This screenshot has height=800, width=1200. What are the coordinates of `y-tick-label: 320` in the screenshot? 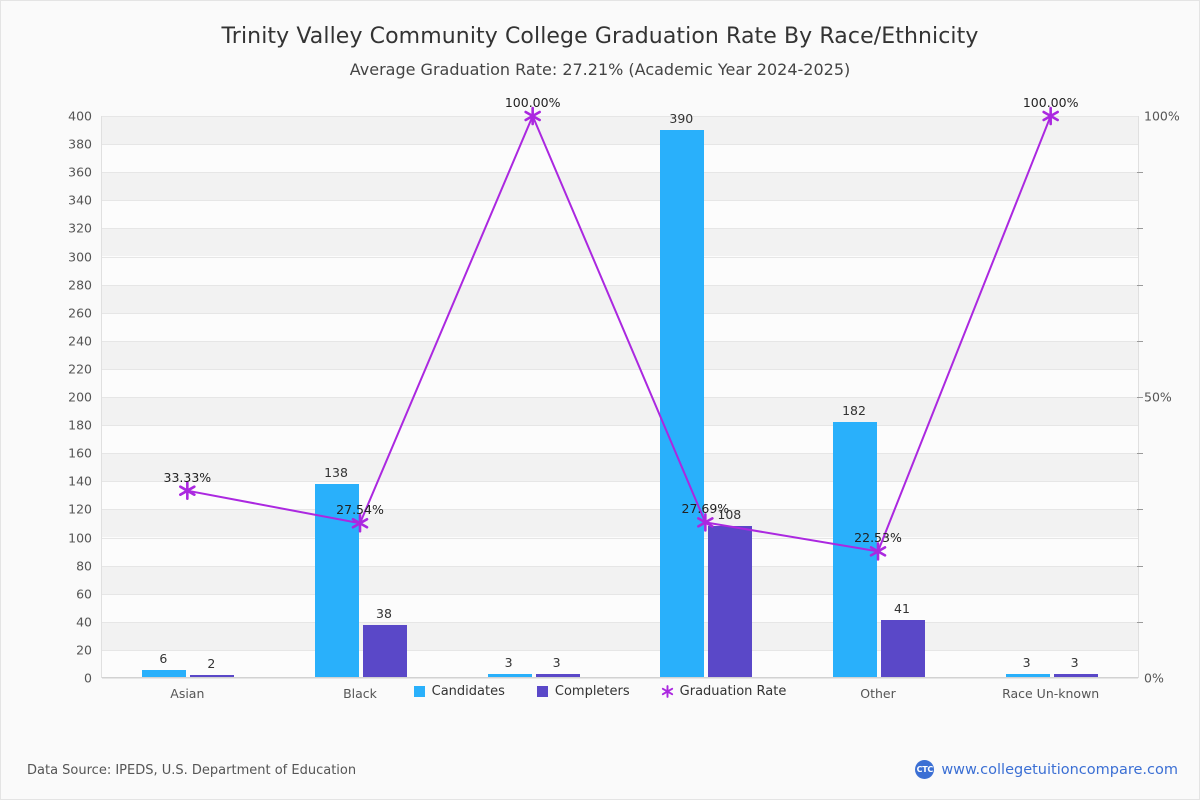 It's located at (80, 228).